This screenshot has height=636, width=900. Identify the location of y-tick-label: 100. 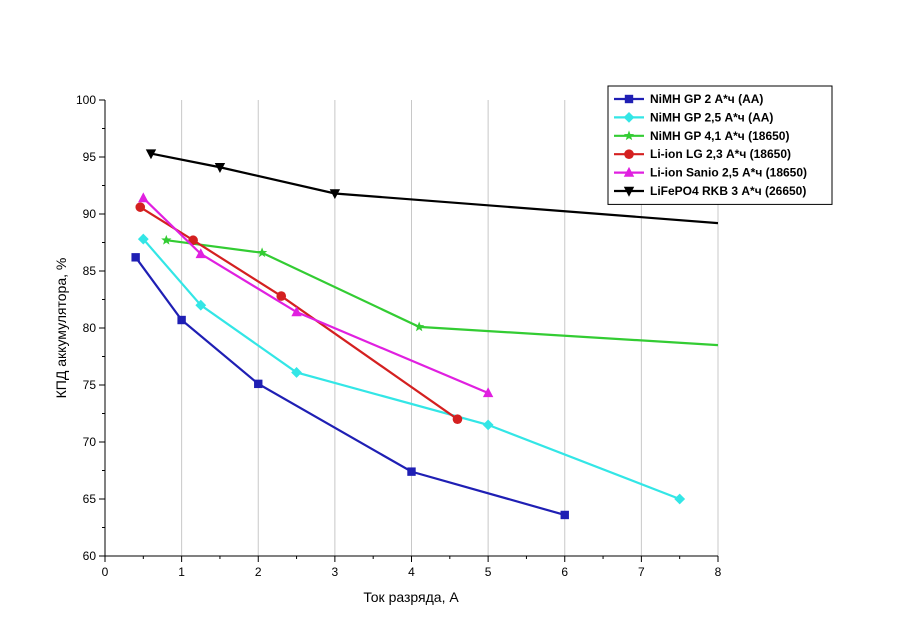
(86, 100).